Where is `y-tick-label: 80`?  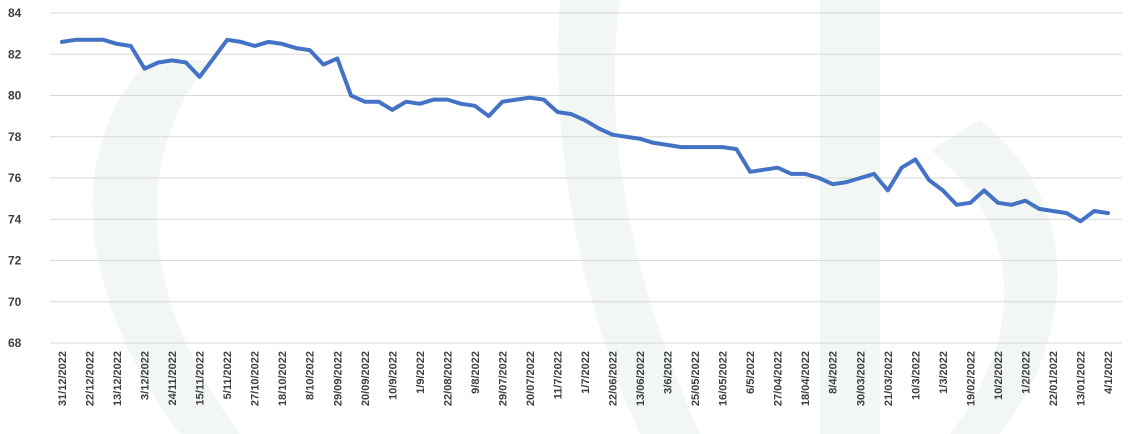 y-tick-label: 80 is located at coordinates (15, 96).